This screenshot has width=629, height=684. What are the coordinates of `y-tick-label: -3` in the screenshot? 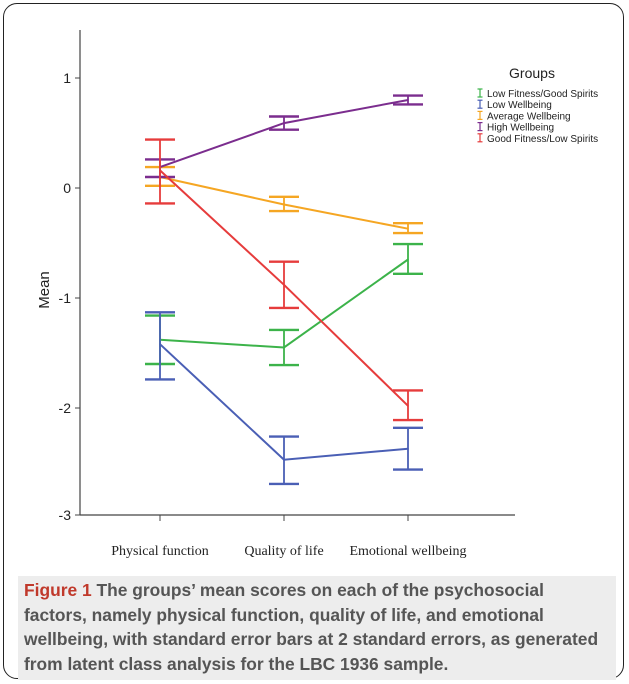 It's located at (65, 515).